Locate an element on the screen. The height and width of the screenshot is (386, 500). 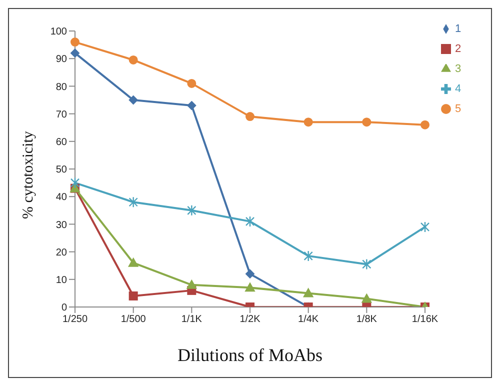
x-axis-title: Dilutions of MoAbs is located at coordinates (250, 355).